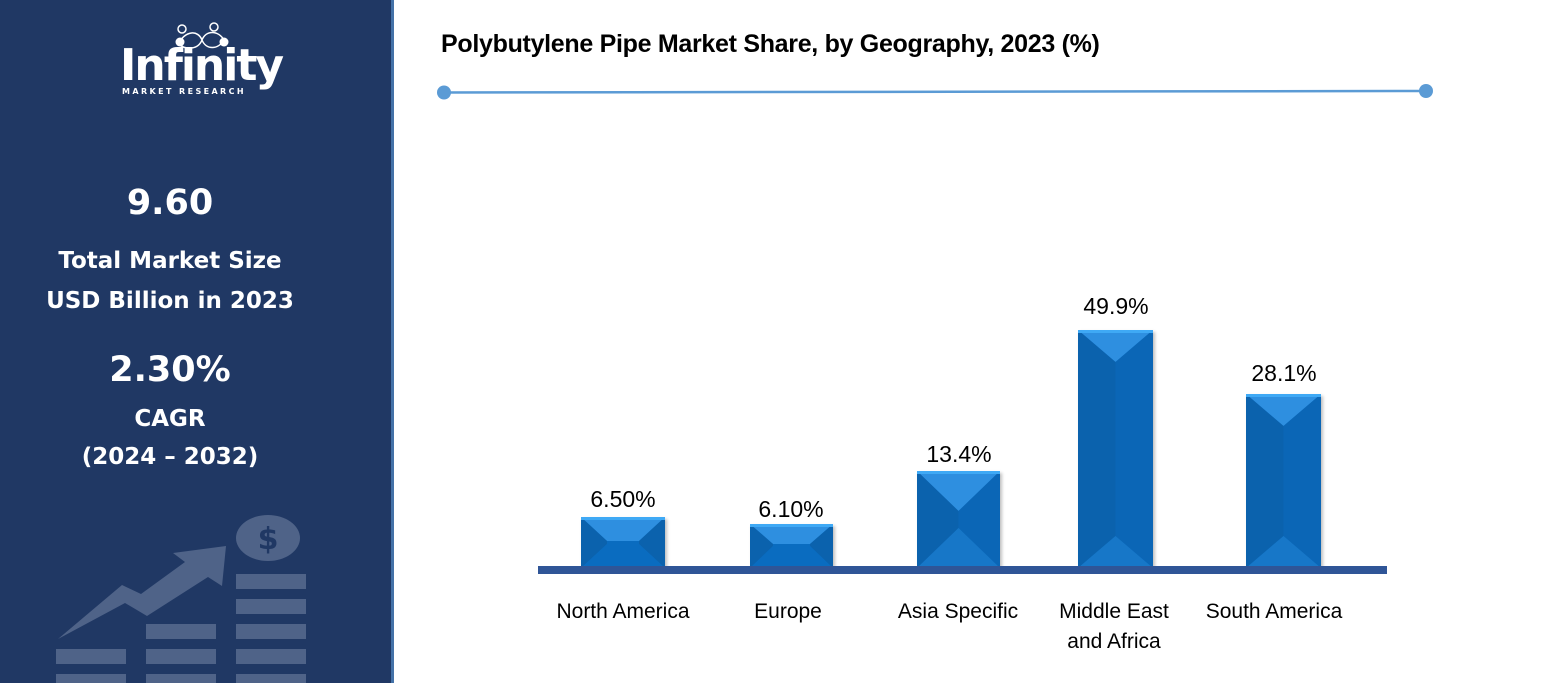  What do you see at coordinates (170, 370) in the screenshot?
I see `cagr-value: 2.30%` at bounding box center [170, 370].